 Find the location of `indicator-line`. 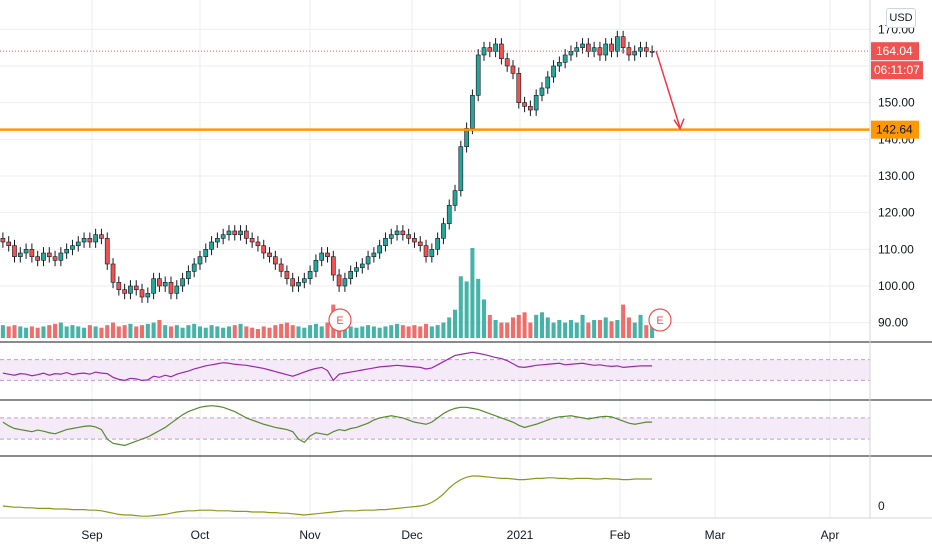

indicator-line is located at coordinates (327, 366).